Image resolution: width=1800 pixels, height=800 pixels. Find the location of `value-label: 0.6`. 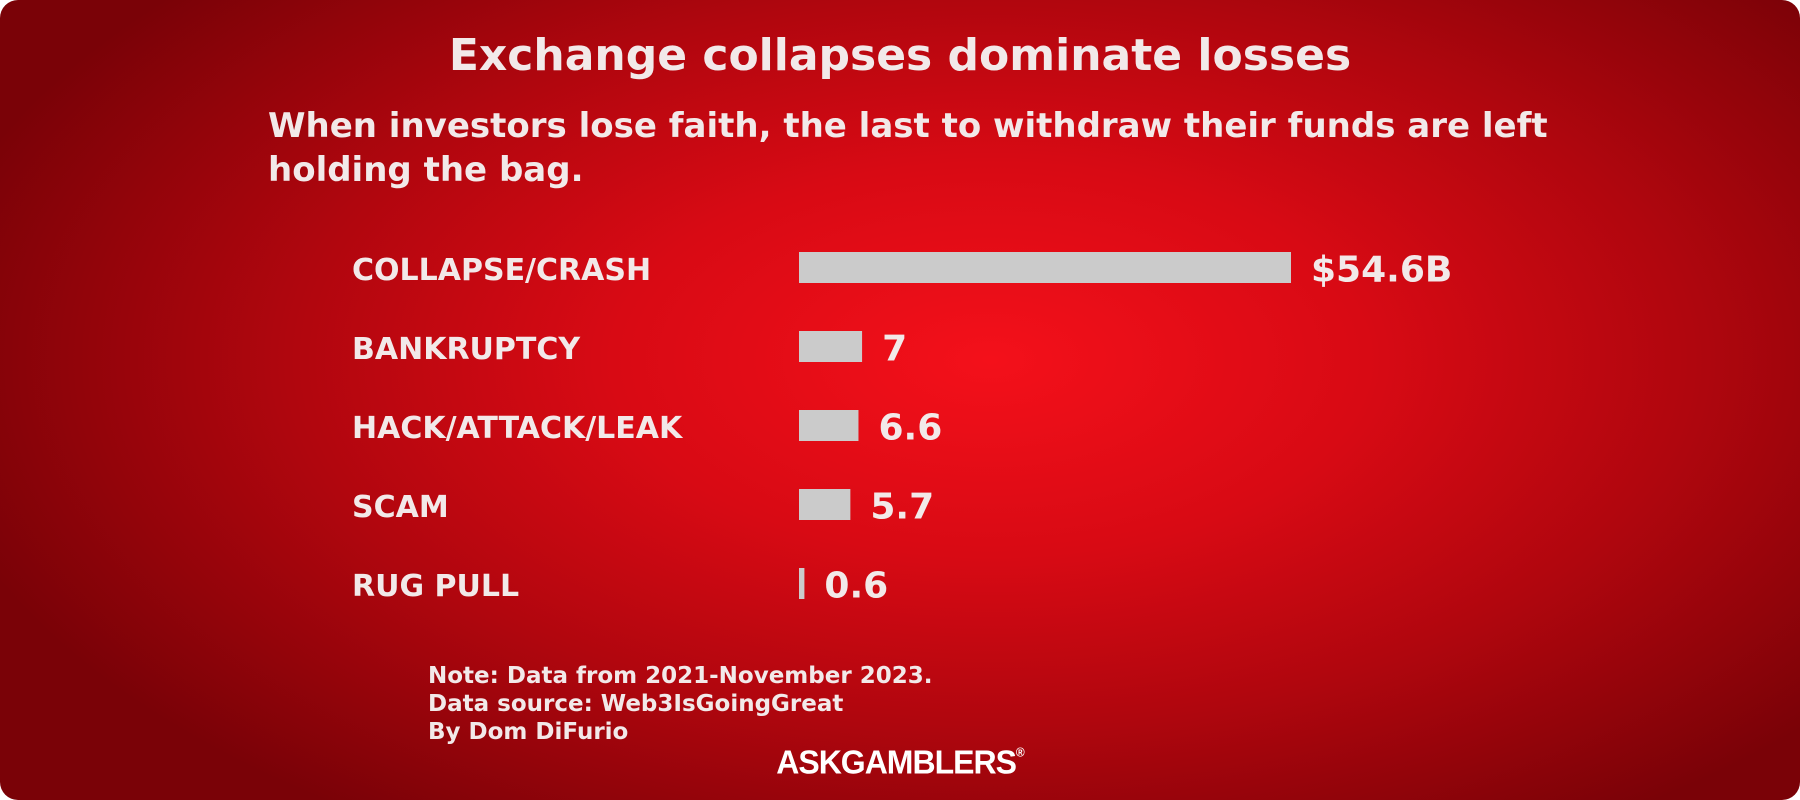

value-label: 0.6 is located at coordinates (856, 586).